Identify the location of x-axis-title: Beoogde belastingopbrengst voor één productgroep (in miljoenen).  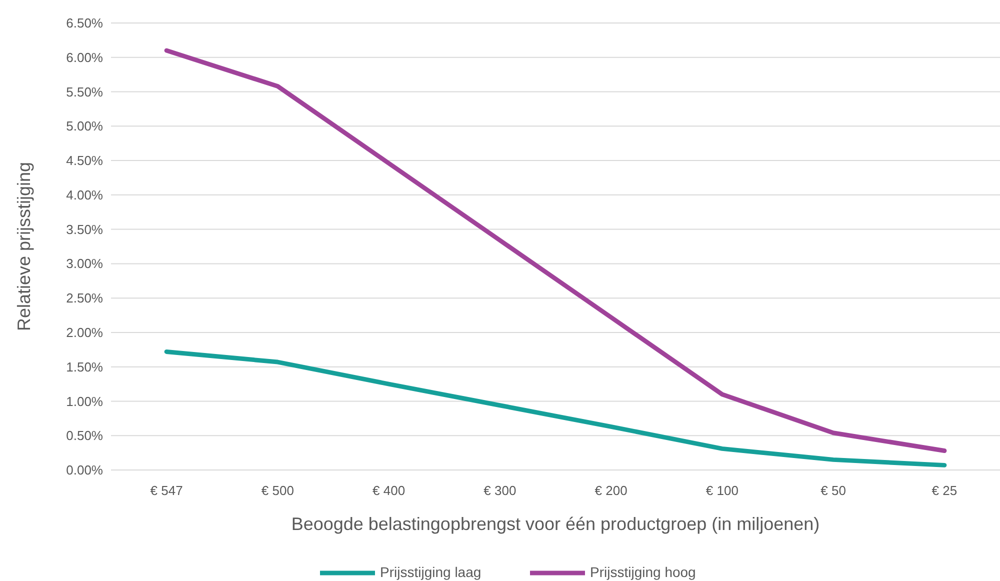
(555, 524).